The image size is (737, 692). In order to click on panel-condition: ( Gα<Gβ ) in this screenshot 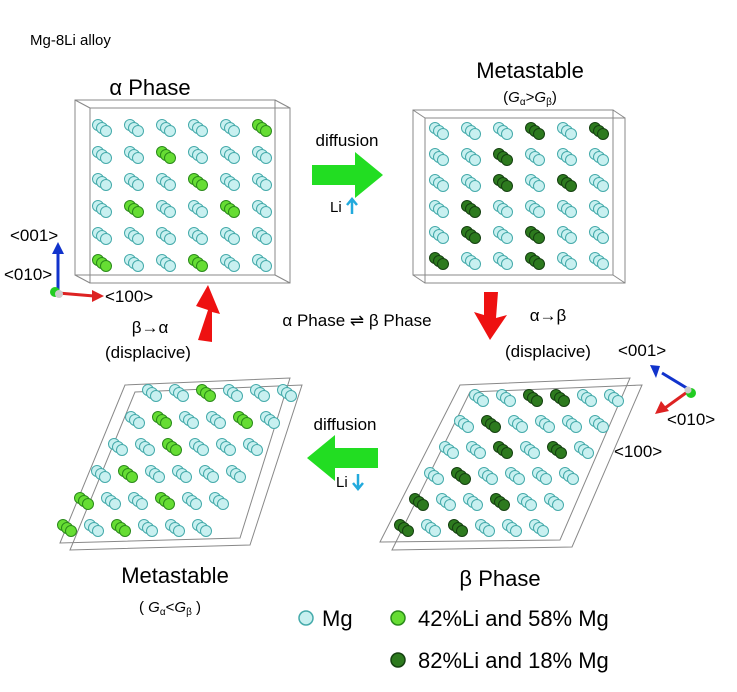, I will do `click(170, 608)`.